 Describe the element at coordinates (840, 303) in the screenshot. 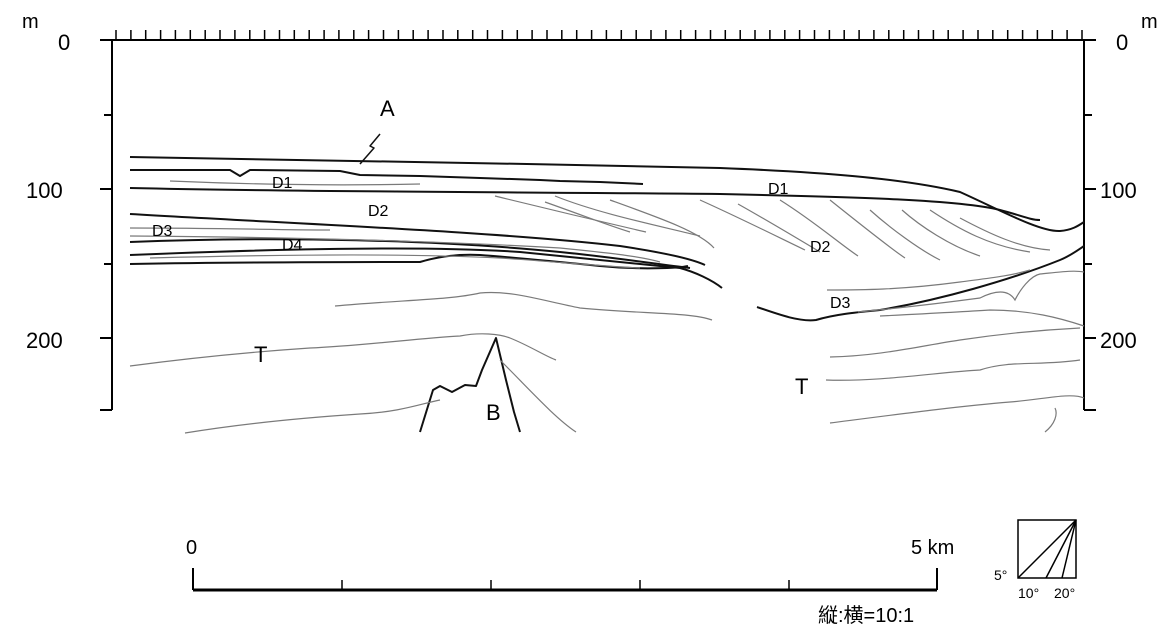

I see `label-d3-right: D3` at that location.